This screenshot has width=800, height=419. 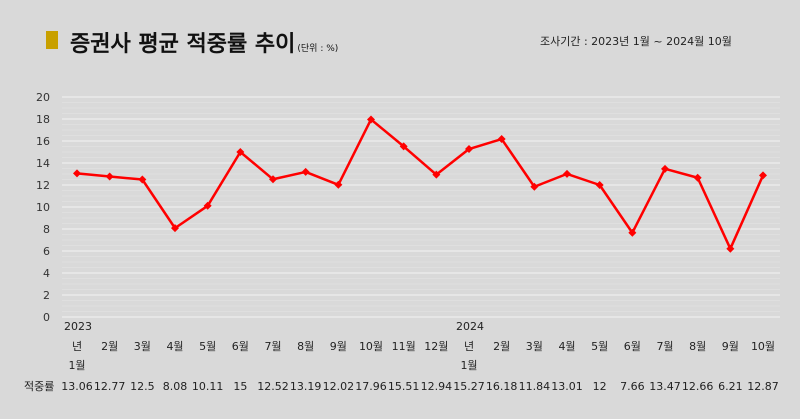 I want to click on data-label: 12, so click(x=600, y=386).